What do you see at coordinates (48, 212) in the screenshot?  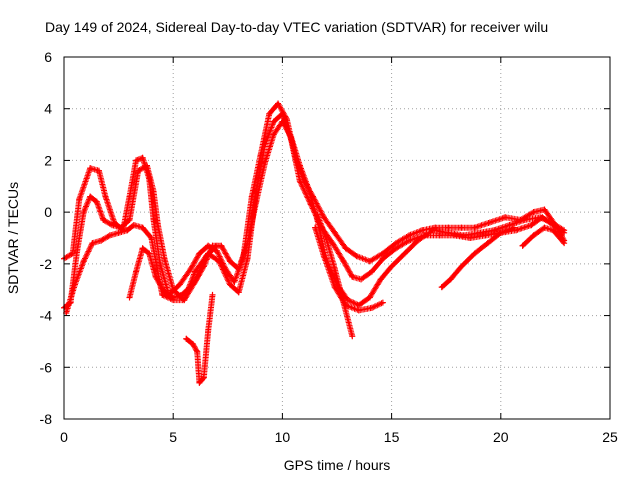 I see `y-tick-label: 0` at bounding box center [48, 212].